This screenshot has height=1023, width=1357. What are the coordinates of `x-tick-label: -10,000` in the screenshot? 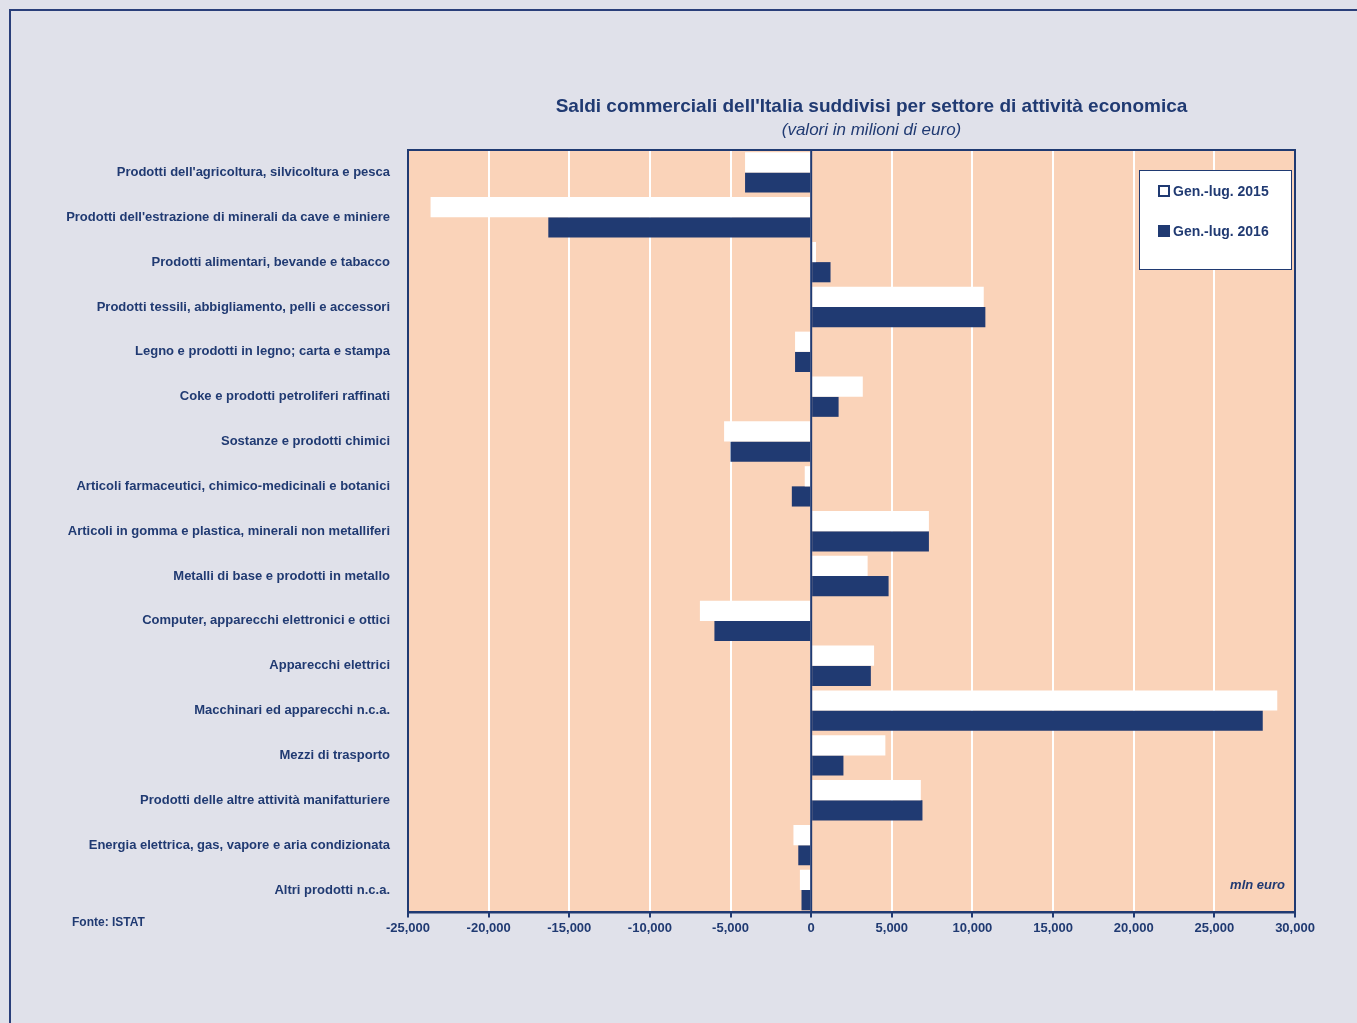 It's located at (649, 927).